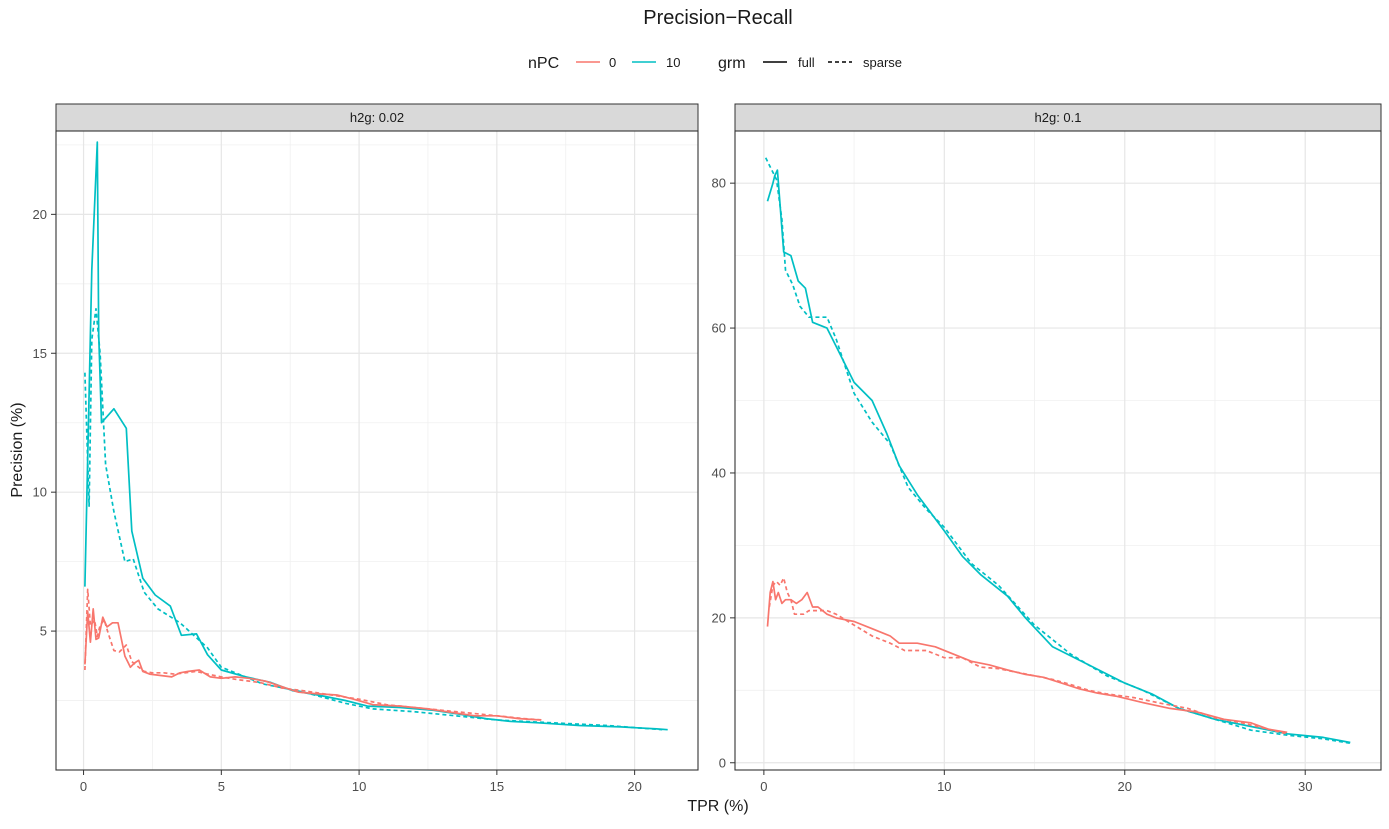 The image size is (1389, 829). What do you see at coordinates (732, 63) in the screenshot?
I see `legend-title-grm: grm` at bounding box center [732, 63].